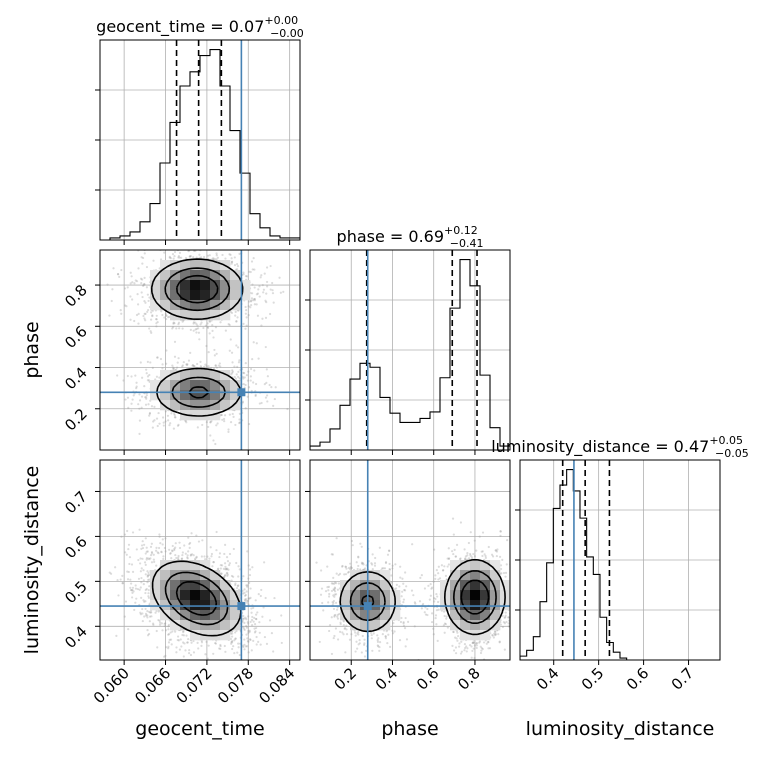 This screenshot has width=760, height=760. Describe the element at coordinates (410, 354) in the screenshot. I see `histogram-phase` at that location.